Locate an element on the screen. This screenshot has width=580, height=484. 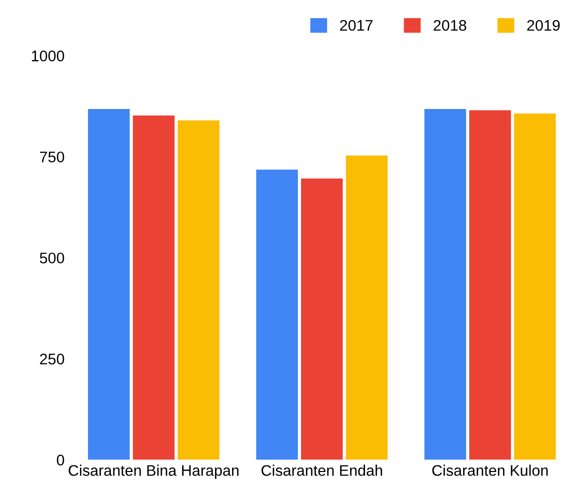
legend-label: 2017 is located at coordinates (356, 25).